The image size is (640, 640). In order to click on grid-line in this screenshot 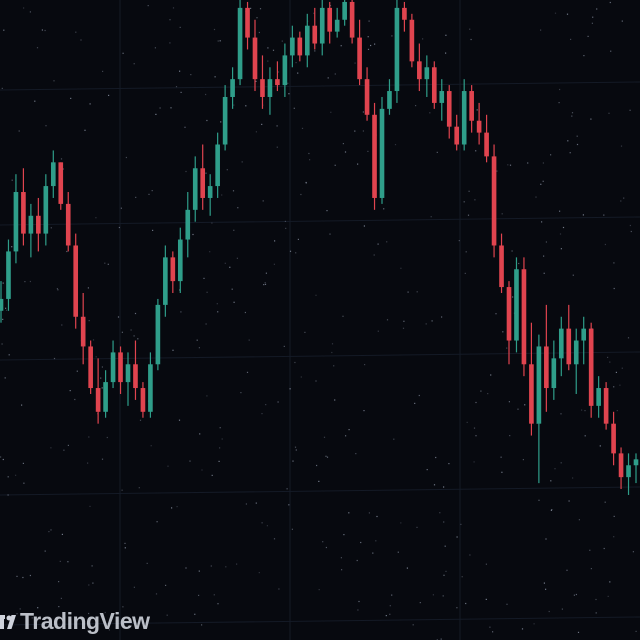, I will do `click(320, 621)`.